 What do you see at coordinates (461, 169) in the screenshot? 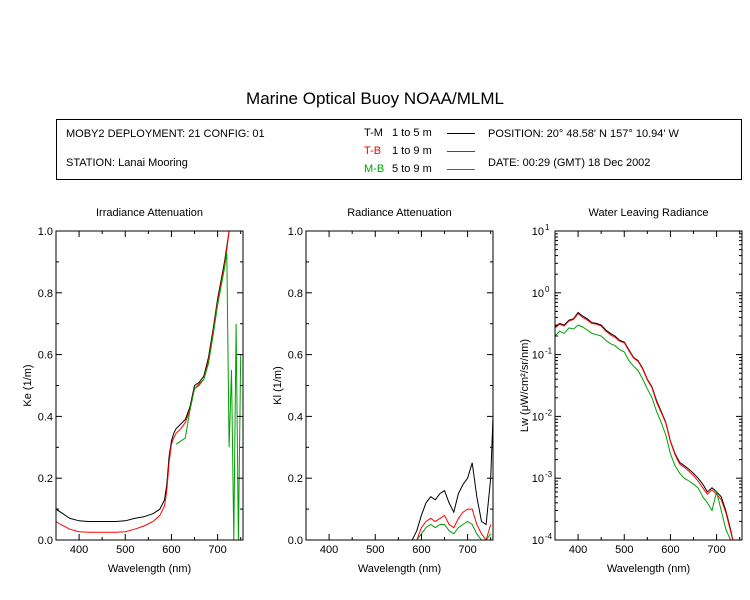
I see `legend-line-mb` at bounding box center [461, 169].